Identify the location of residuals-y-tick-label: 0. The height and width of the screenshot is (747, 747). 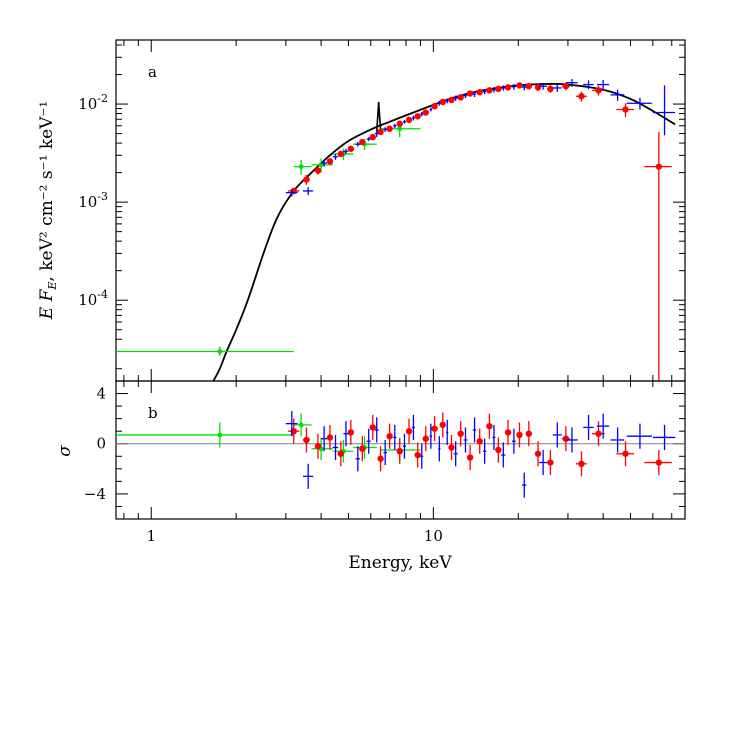
(101, 444).